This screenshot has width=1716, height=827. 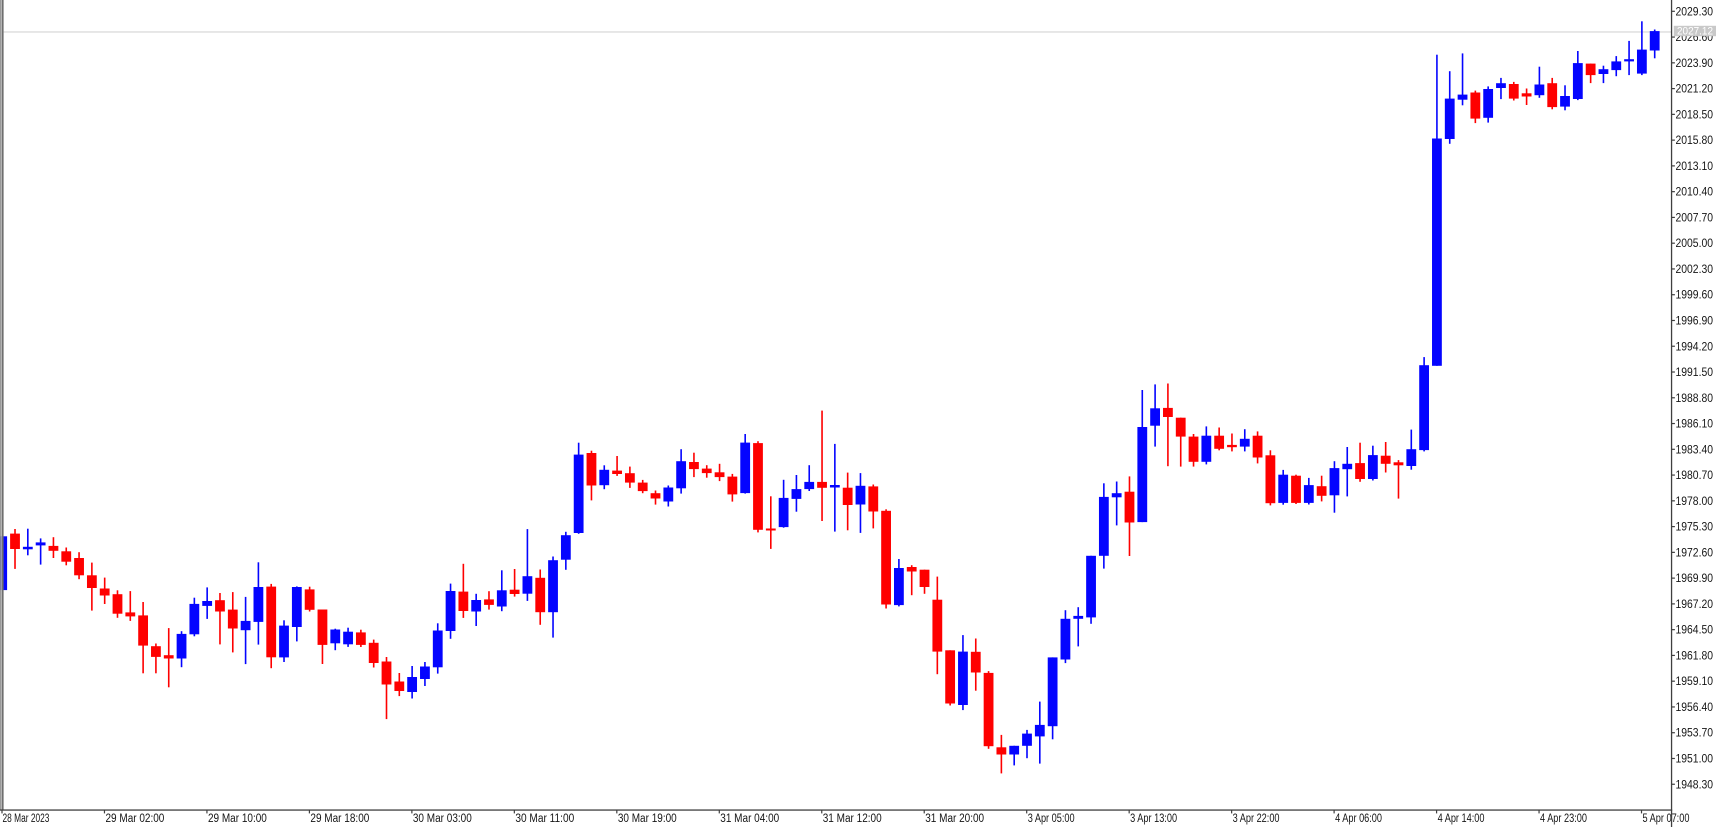 What do you see at coordinates (339, 819) in the screenshot?
I see `svg-text: 29 Mar 18:00` at bounding box center [339, 819].